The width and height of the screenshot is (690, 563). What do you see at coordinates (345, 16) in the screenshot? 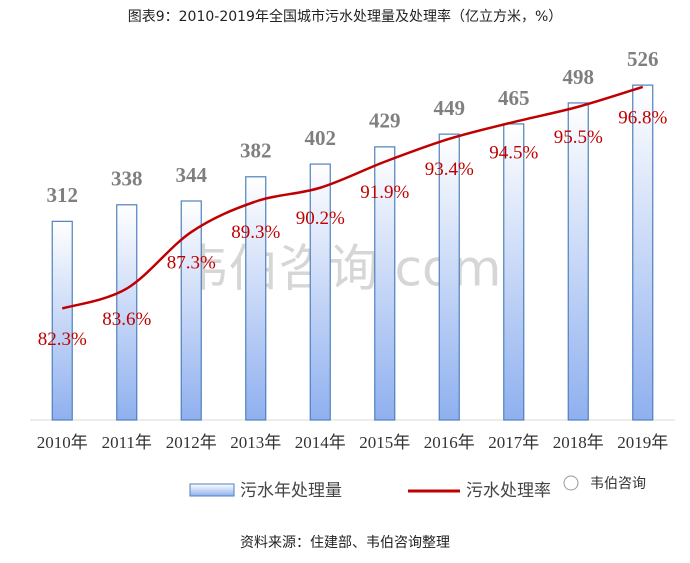
I see `chart-title: 图表9：2010-2019年全国城市污水处理量及处理率（亿立方米，%）` at bounding box center [345, 16].